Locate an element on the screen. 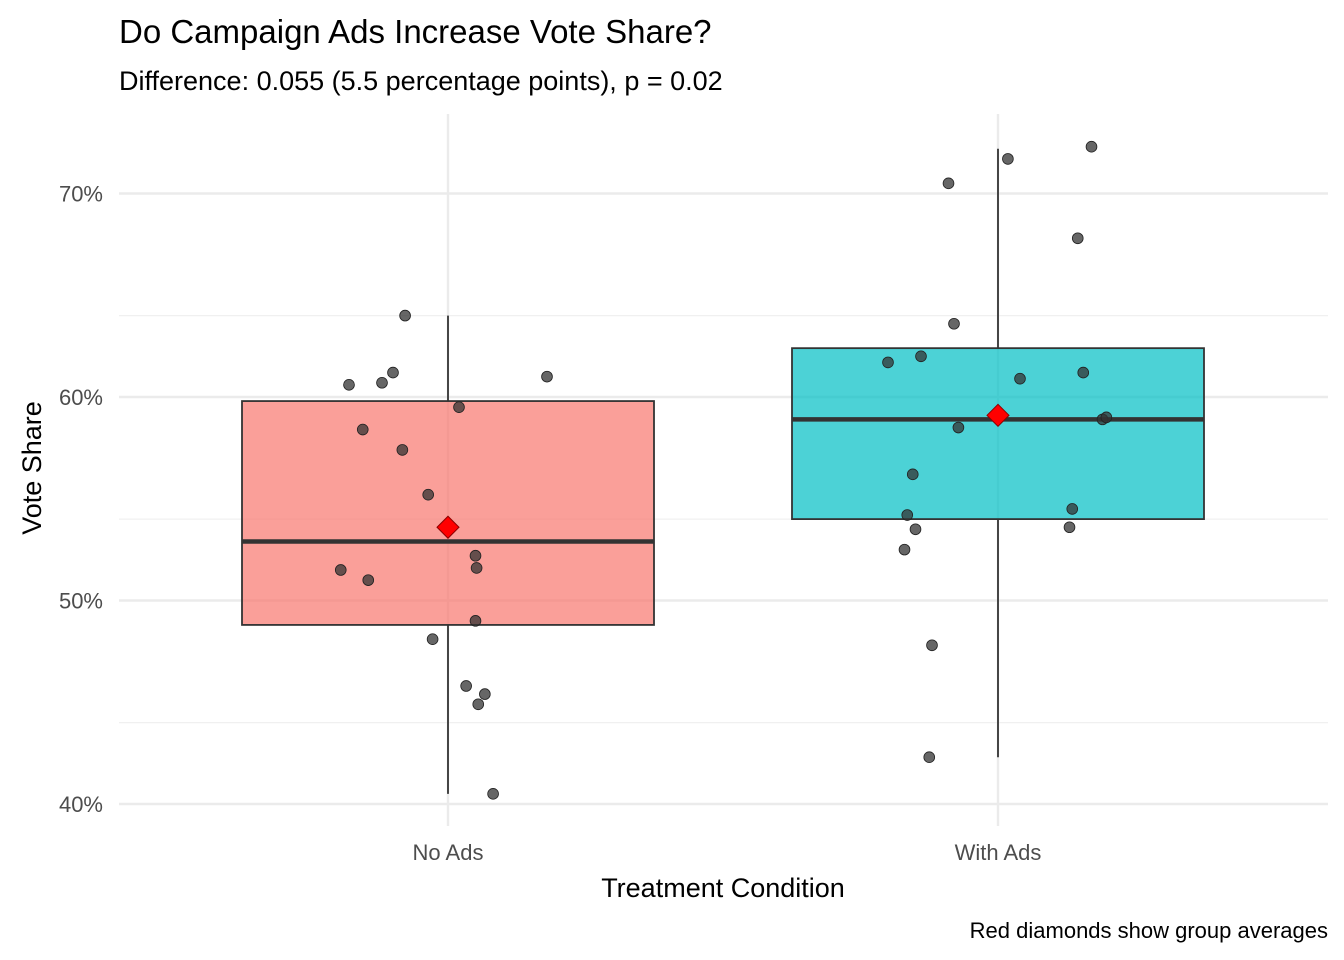 This screenshot has height=960, width=1344. x-axis-title: Treatment Condition is located at coordinates (723, 888).